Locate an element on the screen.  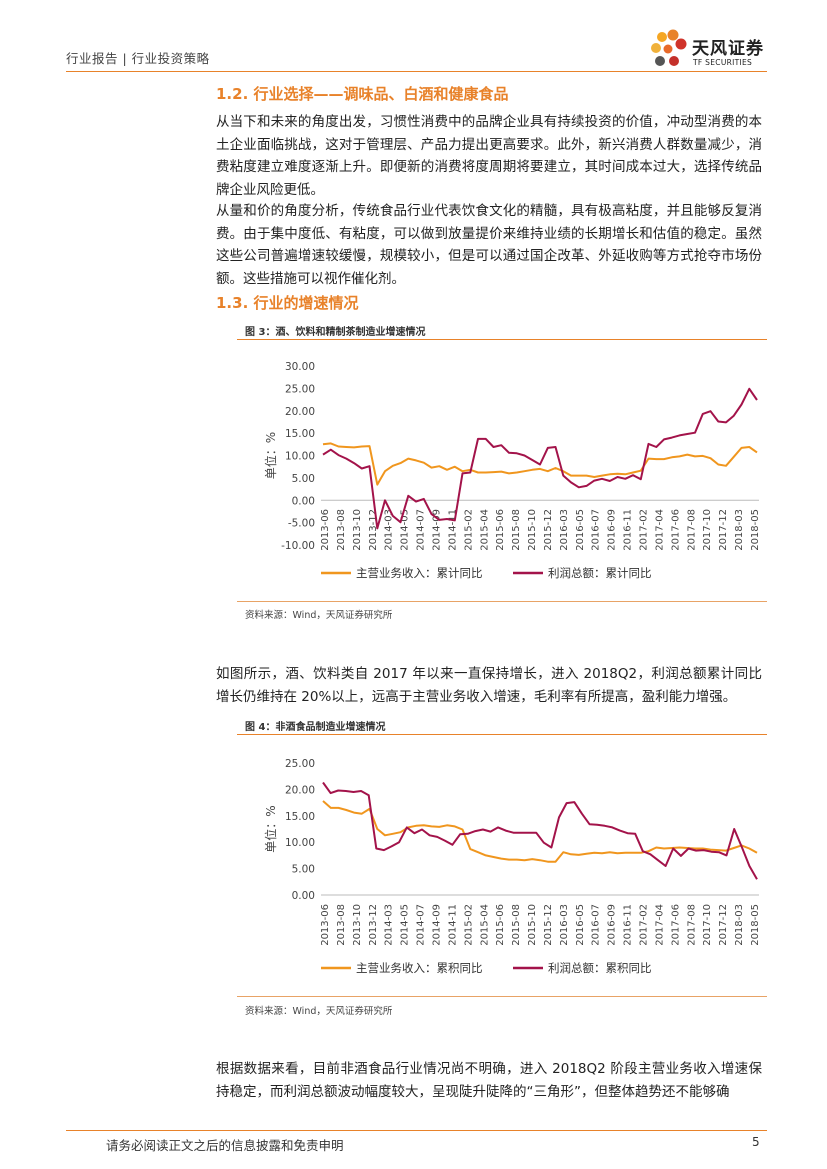
x-tick-label: 2014-03 is located at coordinates (389, 925).